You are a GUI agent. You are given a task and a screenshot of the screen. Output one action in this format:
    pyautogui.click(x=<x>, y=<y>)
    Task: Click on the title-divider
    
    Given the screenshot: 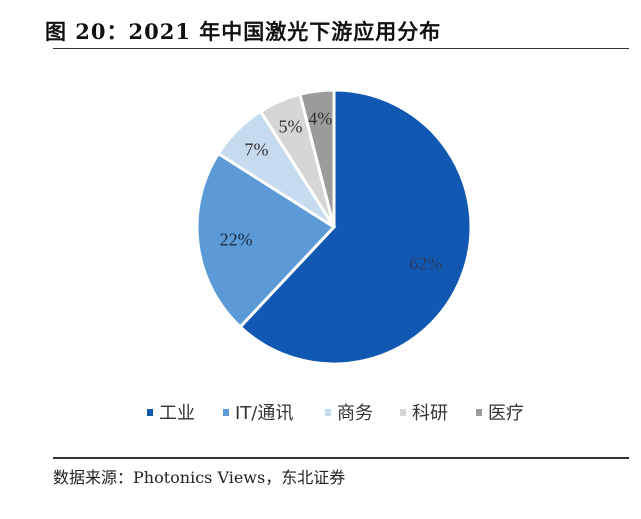 What is the action you would take?
    pyautogui.click(x=341, y=48)
    